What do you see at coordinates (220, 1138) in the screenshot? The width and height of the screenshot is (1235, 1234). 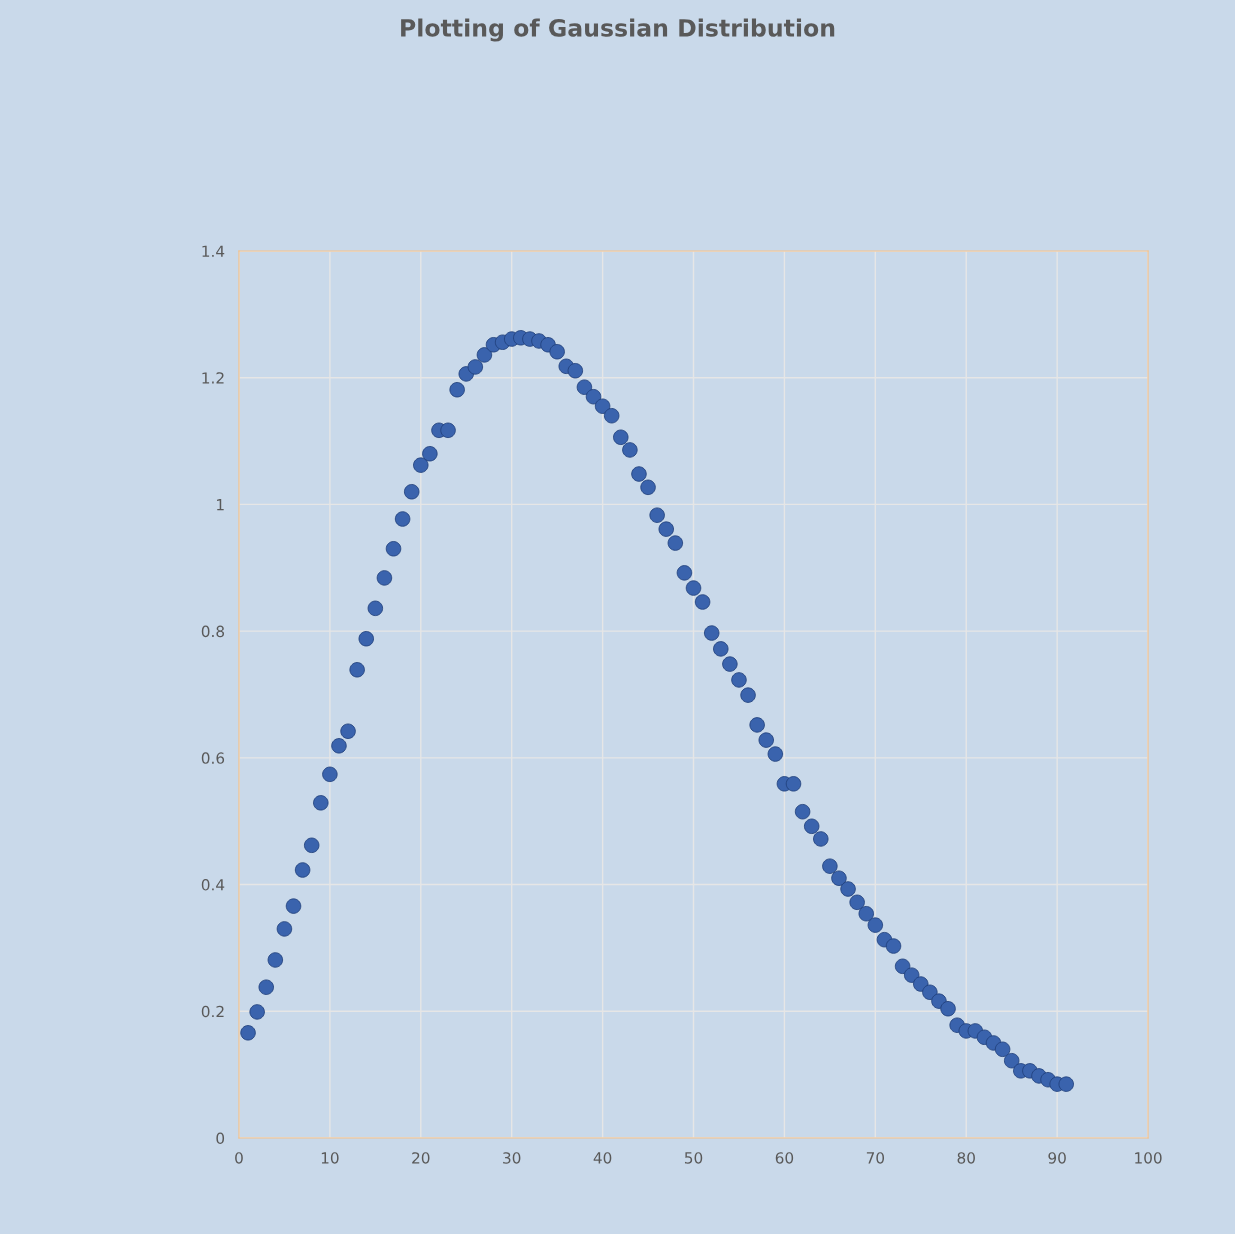 I see `y-tick-label: 0` at bounding box center [220, 1138].